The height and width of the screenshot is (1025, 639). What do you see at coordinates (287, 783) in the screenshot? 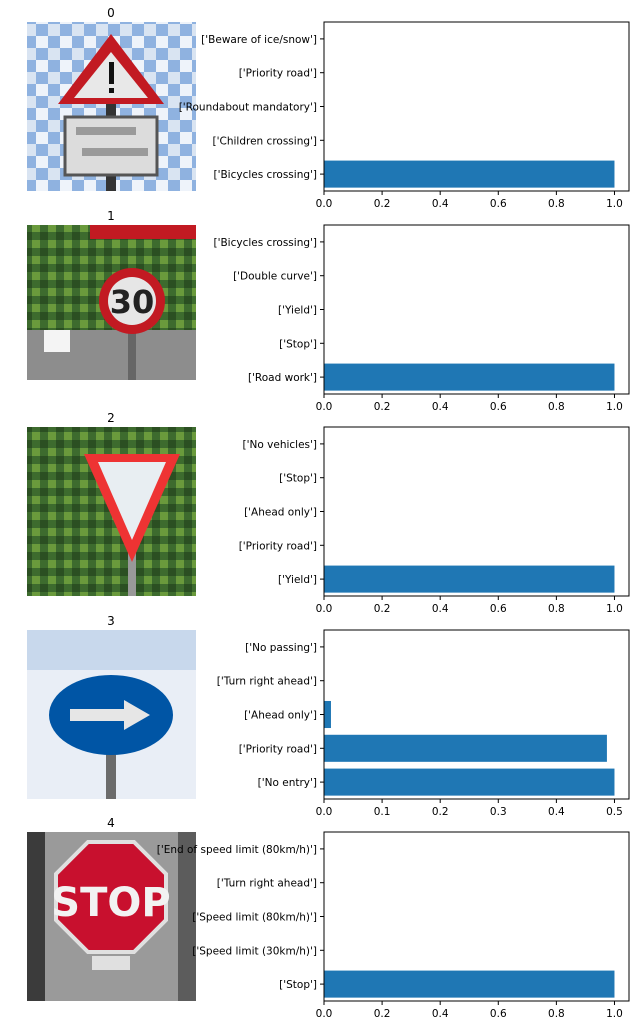
I see `y-tick-label: ['No entry']` at bounding box center [287, 783].